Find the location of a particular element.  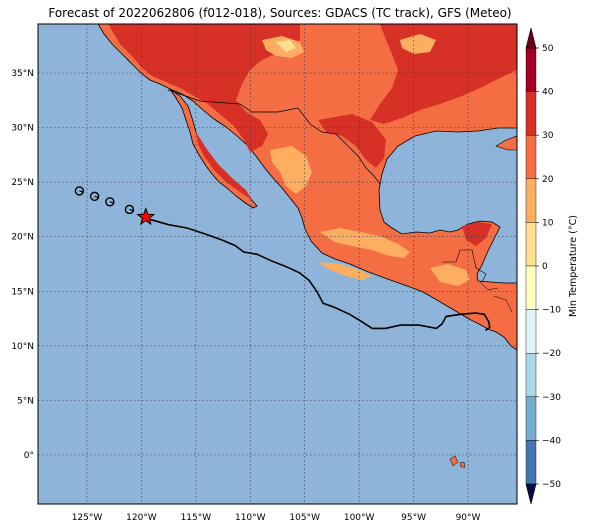

warm-zone-north is located at coordinates (204, 88).